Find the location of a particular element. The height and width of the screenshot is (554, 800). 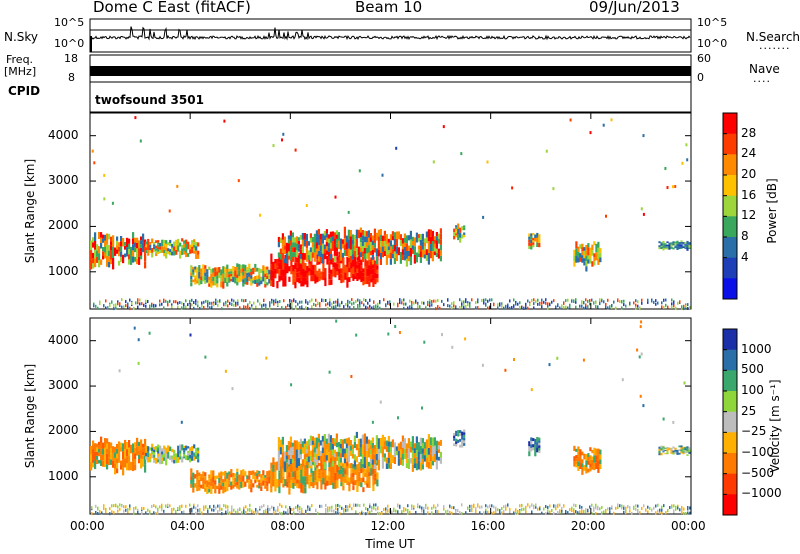

power-ytick-label: 3000 is located at coordinates (63, 180).